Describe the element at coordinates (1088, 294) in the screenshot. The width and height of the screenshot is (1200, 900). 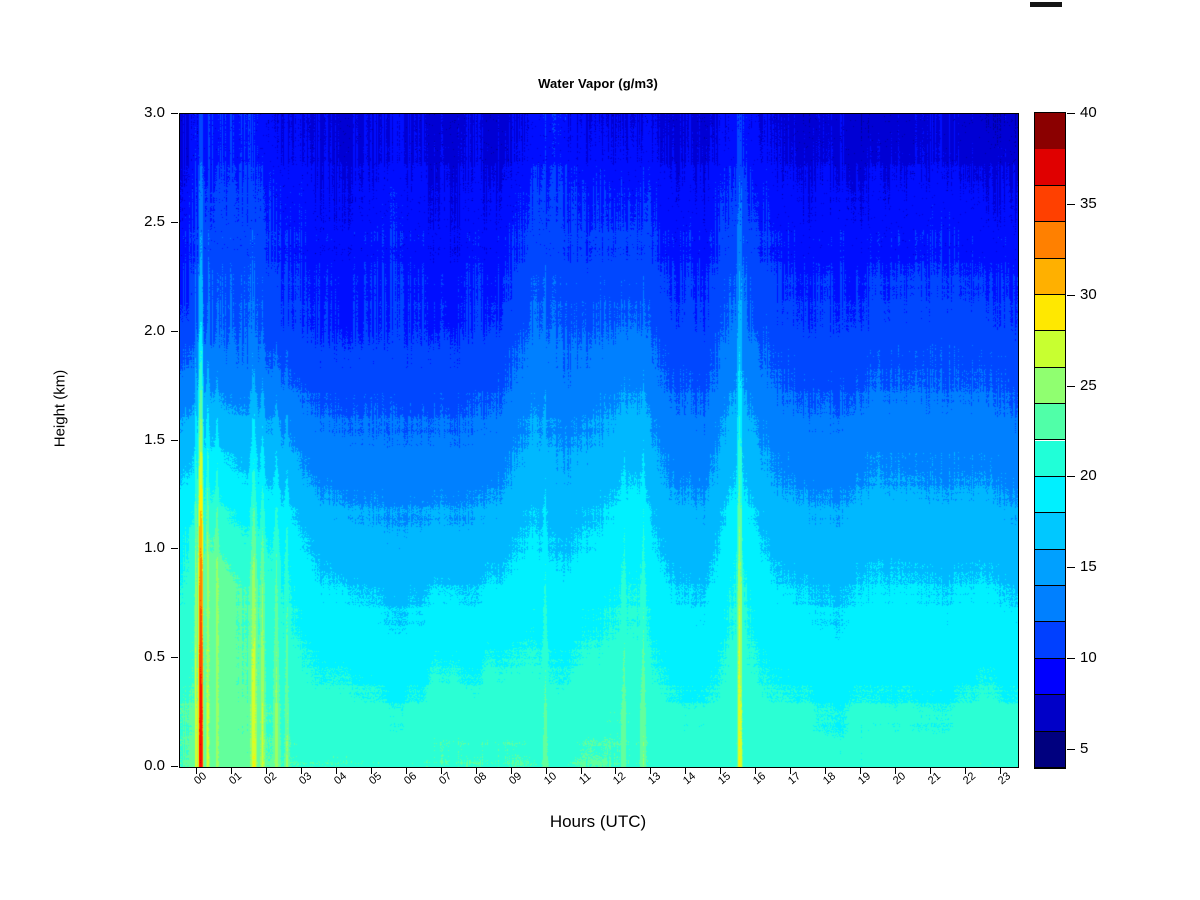
I see `colorbar-tick-label: 30` at that location.